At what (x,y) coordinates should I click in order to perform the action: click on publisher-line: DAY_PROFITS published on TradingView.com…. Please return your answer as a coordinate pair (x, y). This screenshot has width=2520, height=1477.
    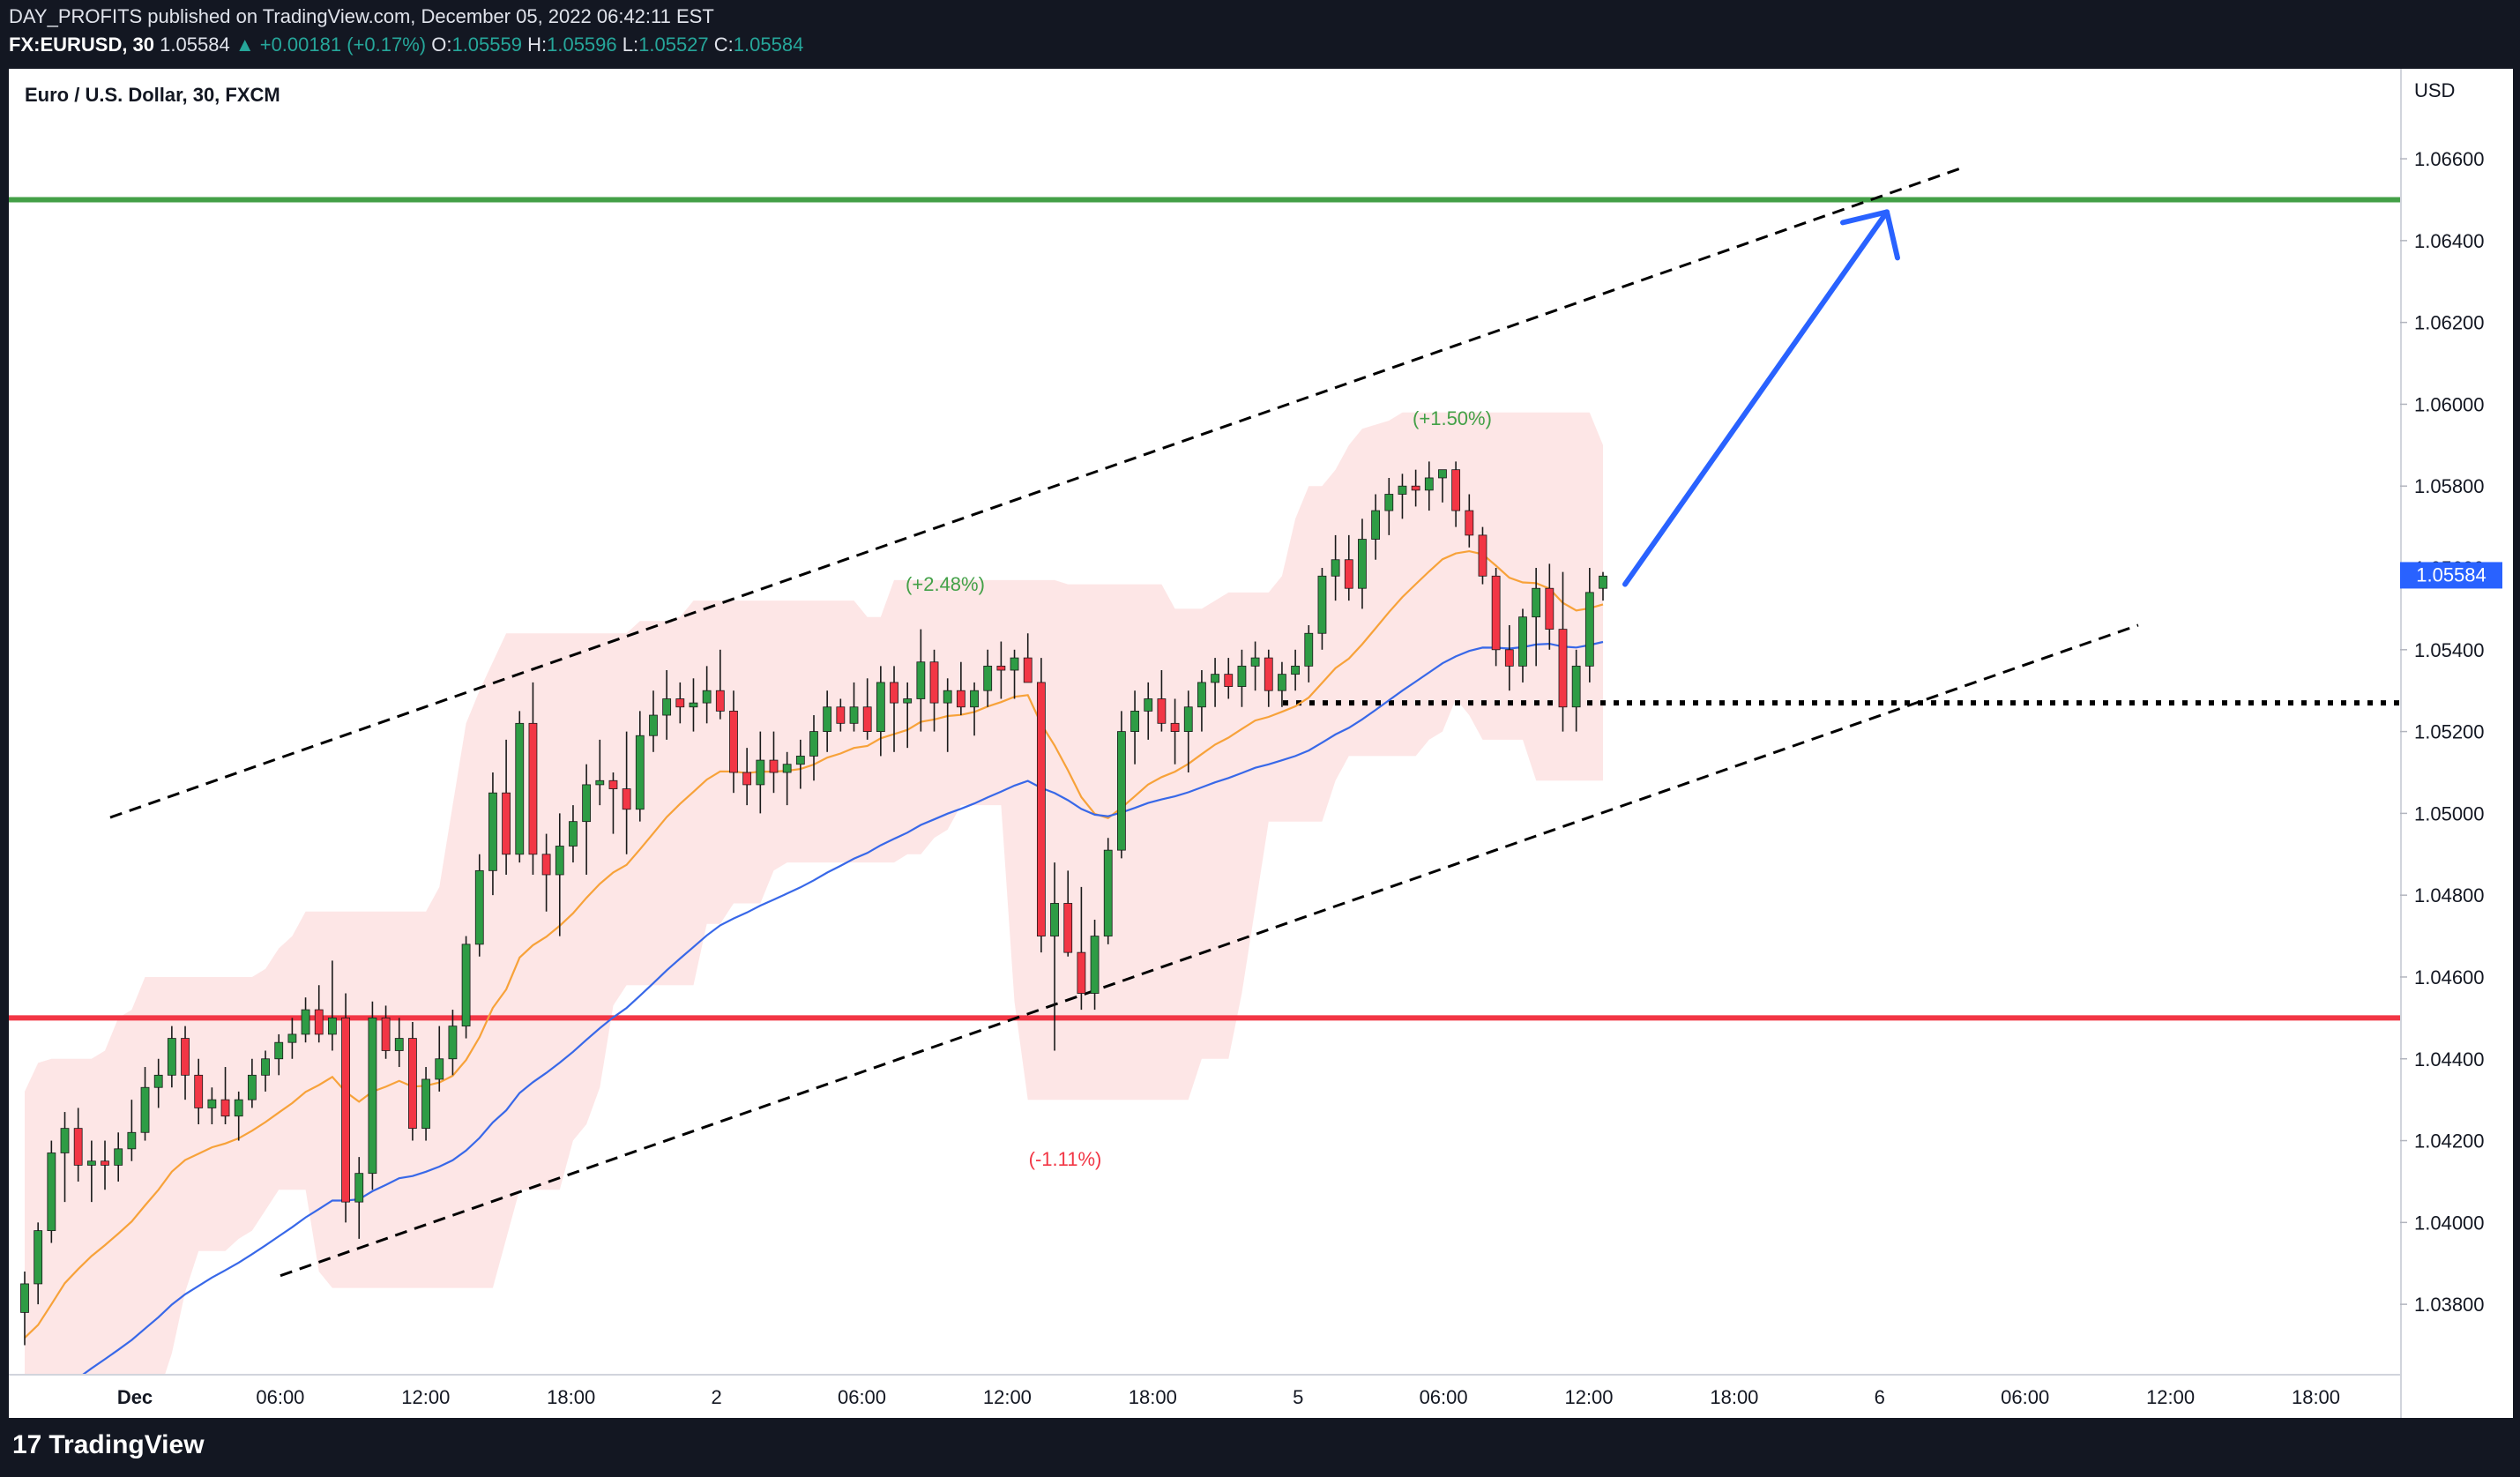
    Looking at the image, I should click on (361, 16).